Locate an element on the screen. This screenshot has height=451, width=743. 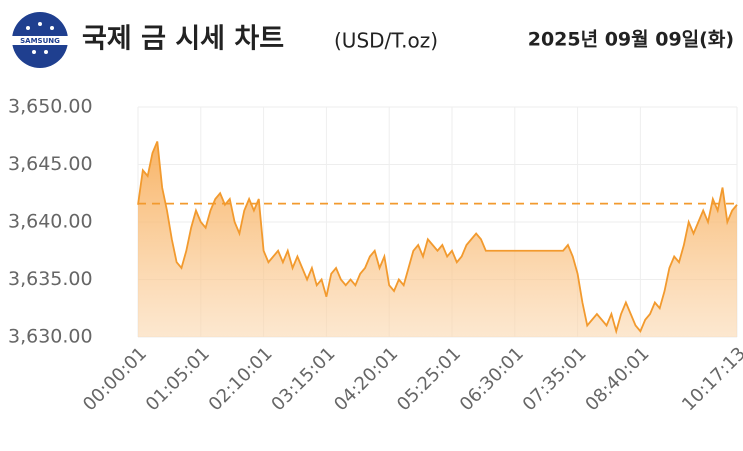
x-tick-label: 01:05:01 is located at coordinates (178, 379).